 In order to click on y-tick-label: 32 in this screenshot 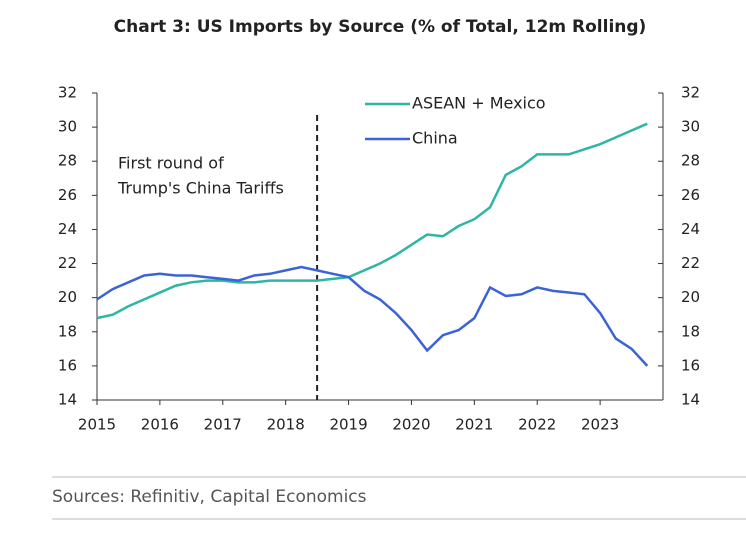, I will do `click(67, 93)`.